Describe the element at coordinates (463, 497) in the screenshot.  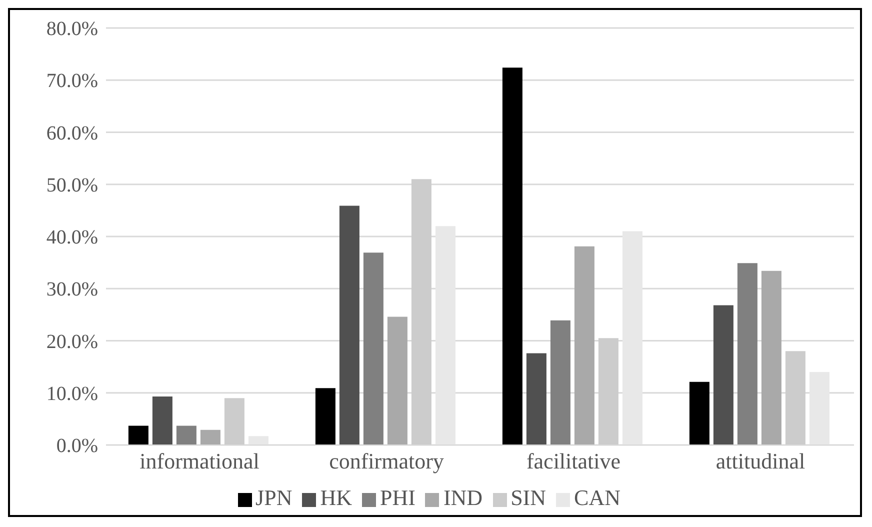
I see `legend-label: IND` at that location.